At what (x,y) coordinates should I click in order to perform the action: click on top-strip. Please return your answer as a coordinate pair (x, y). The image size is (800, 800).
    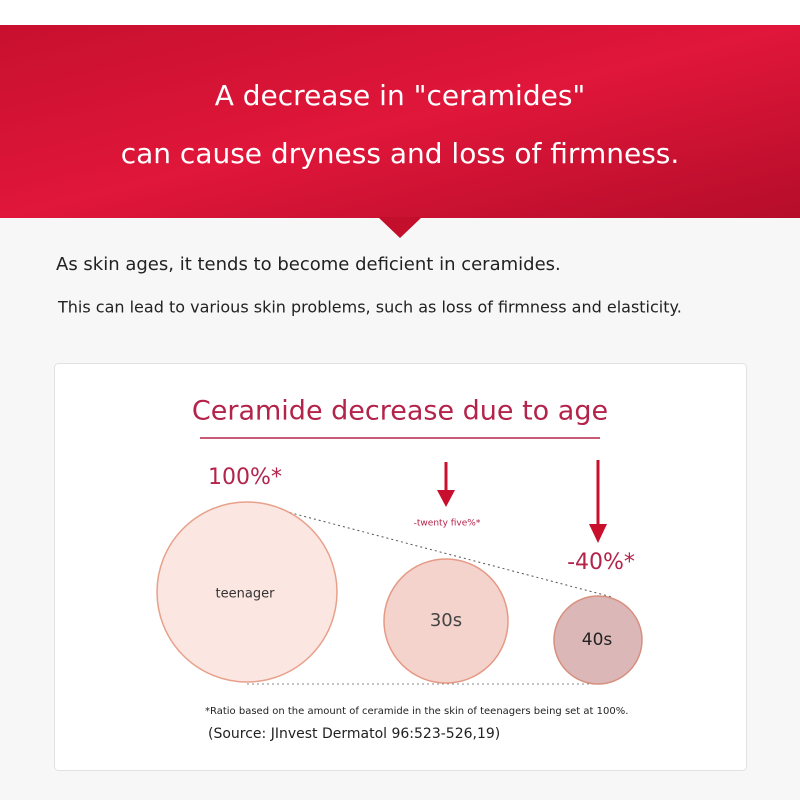
    Looking at the image, I should click on (400, 12).